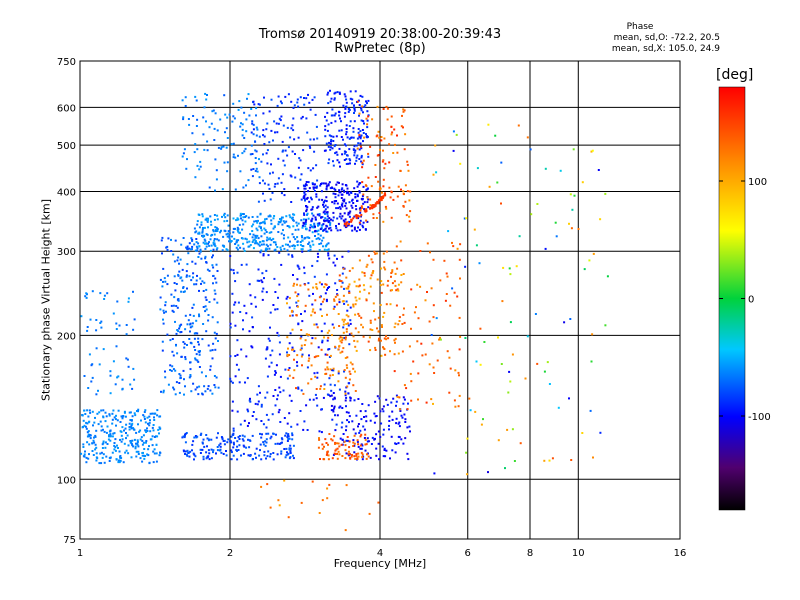 This screenshot has width=800, height=600. What do you see at coordinates (380, 48) in the screenshot?
I see `chart-subtitle: RwPretec (8p)` at bounding box center [380, 48].